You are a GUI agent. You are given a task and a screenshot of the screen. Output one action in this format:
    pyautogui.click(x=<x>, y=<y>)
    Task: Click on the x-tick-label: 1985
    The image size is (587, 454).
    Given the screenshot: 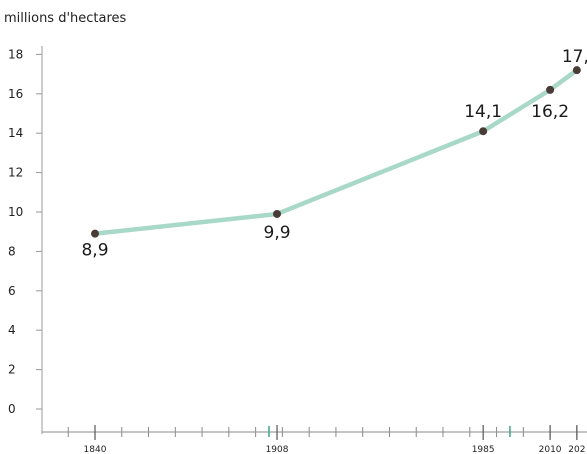 What is the action you would take?
    pyautogui.click(x=483, y=449)
    